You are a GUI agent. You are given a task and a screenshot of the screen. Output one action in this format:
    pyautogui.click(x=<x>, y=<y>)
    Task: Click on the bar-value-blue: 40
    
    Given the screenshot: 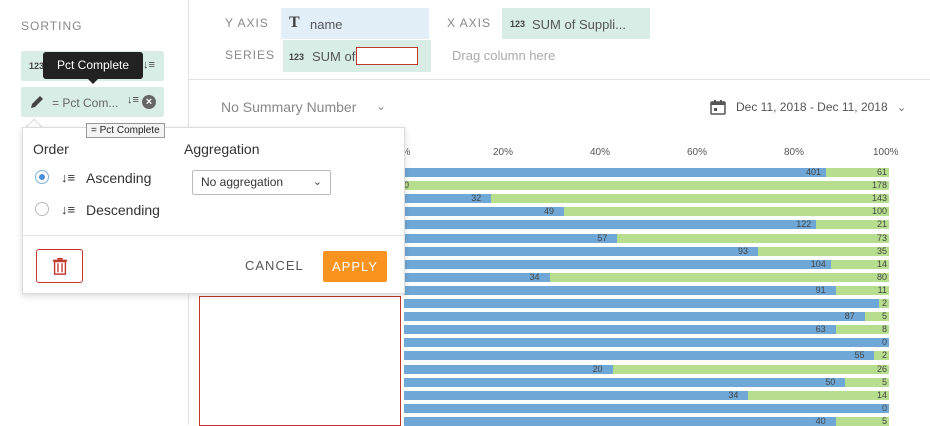 What is the action you would take?
    pyautogui.click(x=820, y=420)
    